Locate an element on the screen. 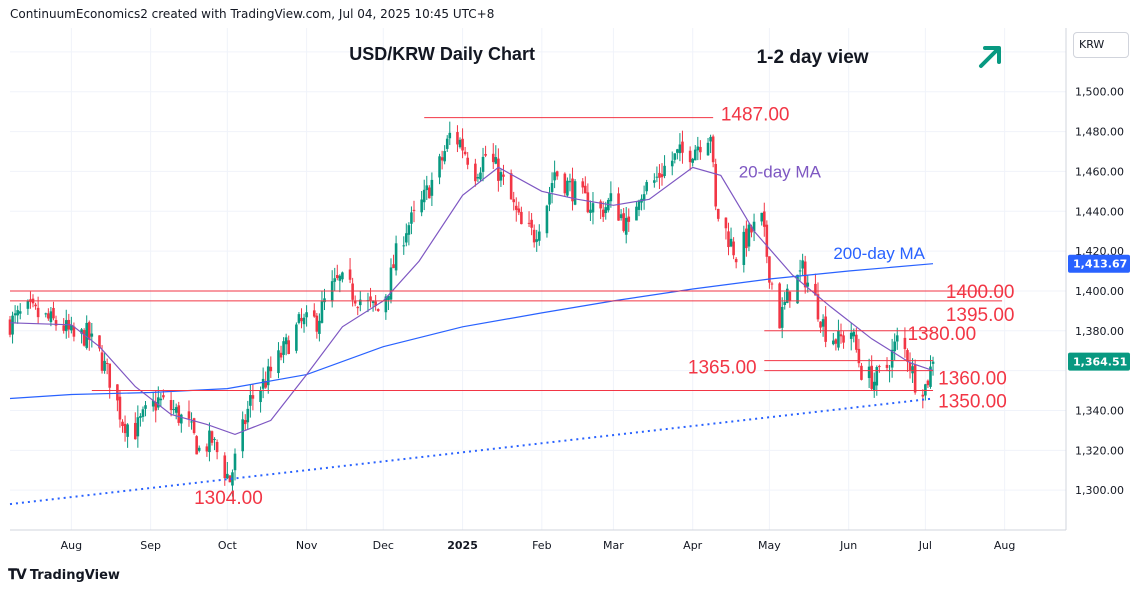  tradingview-brand: 𝐓V TradingView is located at coordinates (64, 575).